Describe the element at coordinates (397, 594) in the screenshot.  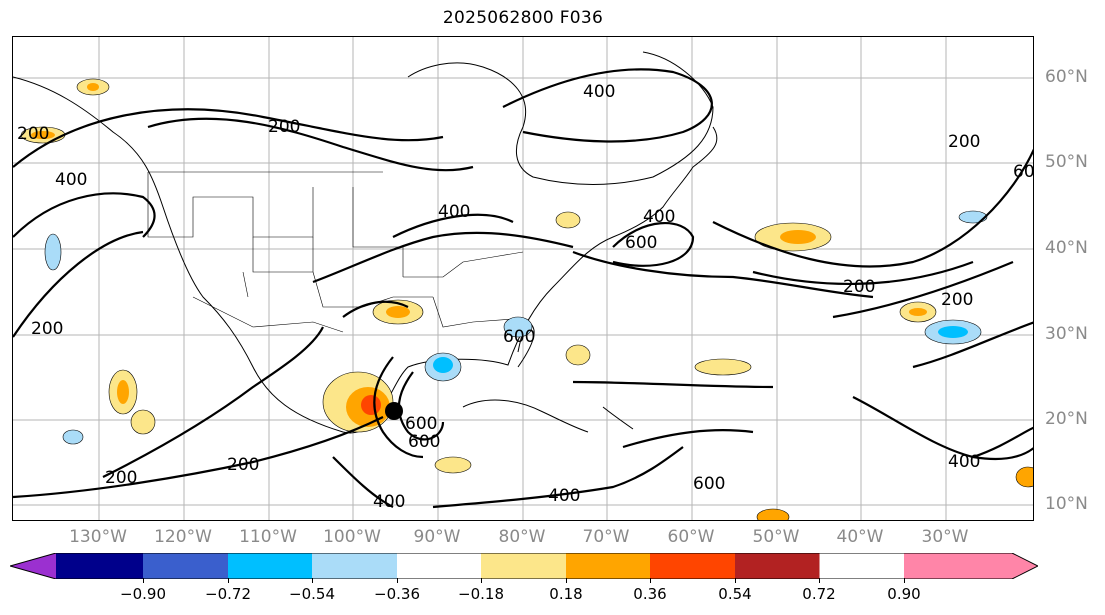
I see `colorbar-tick: −0.36` at that location.